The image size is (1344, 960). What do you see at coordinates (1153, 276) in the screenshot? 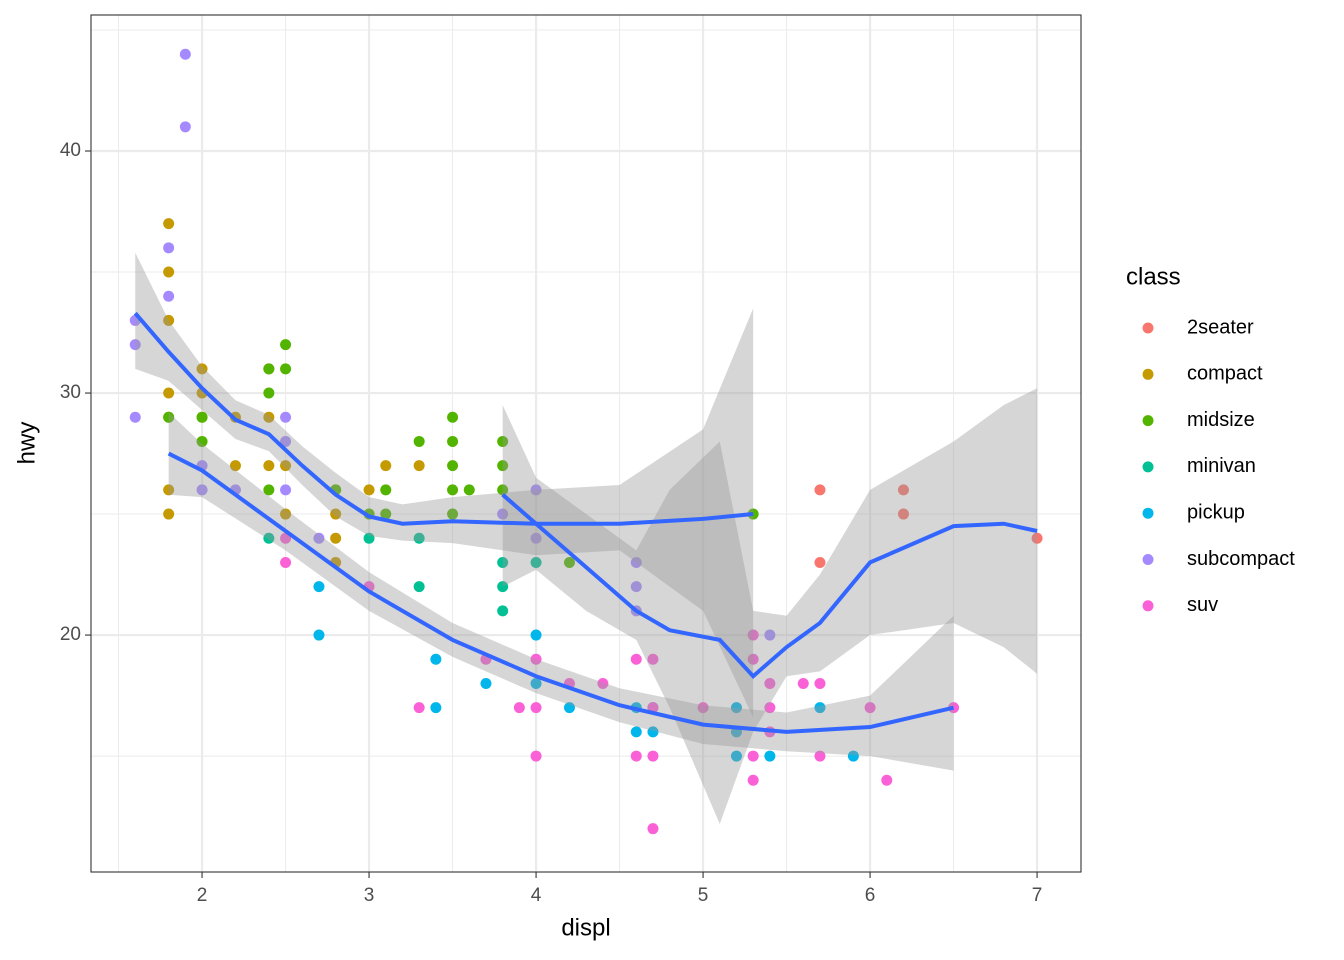
I see `legend-title: class` at bounding box center [1153, 276].